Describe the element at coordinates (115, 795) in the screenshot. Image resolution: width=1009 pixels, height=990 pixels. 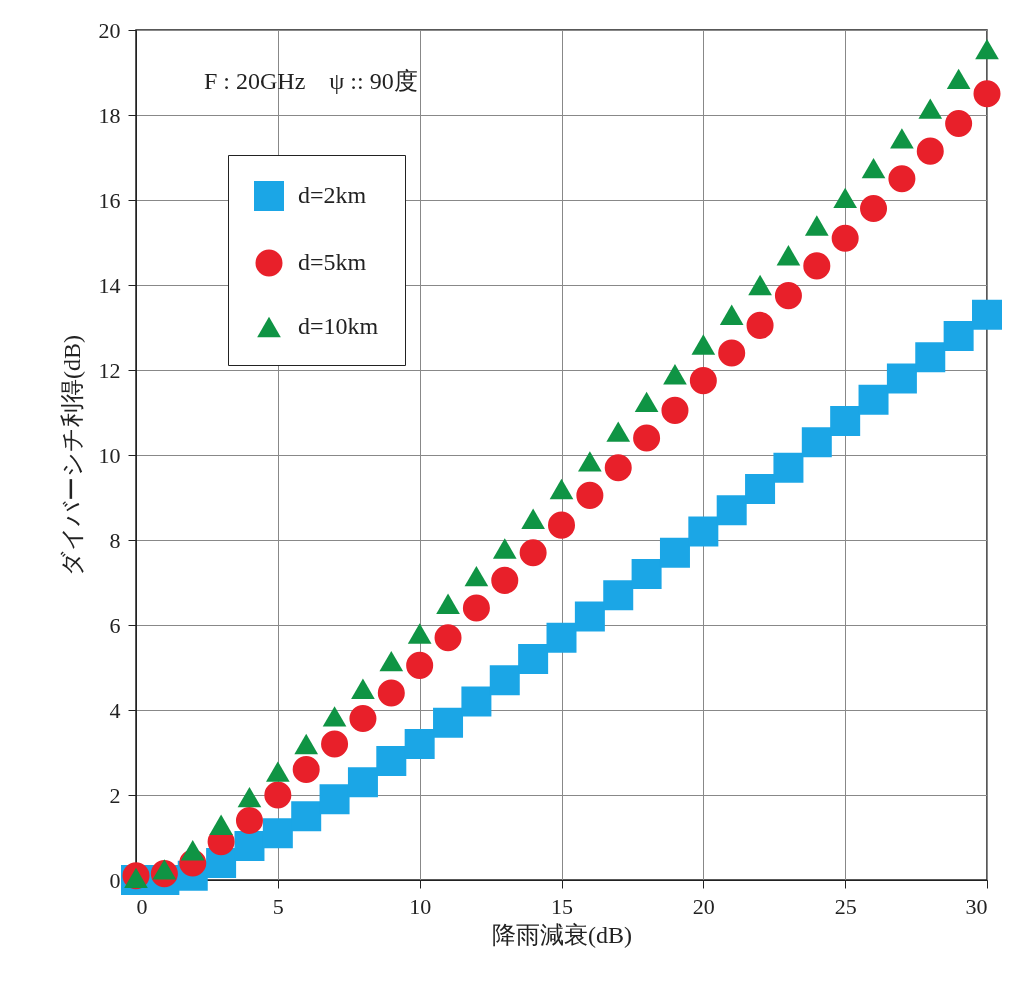
I see `y-tick-label: 2` at that location.